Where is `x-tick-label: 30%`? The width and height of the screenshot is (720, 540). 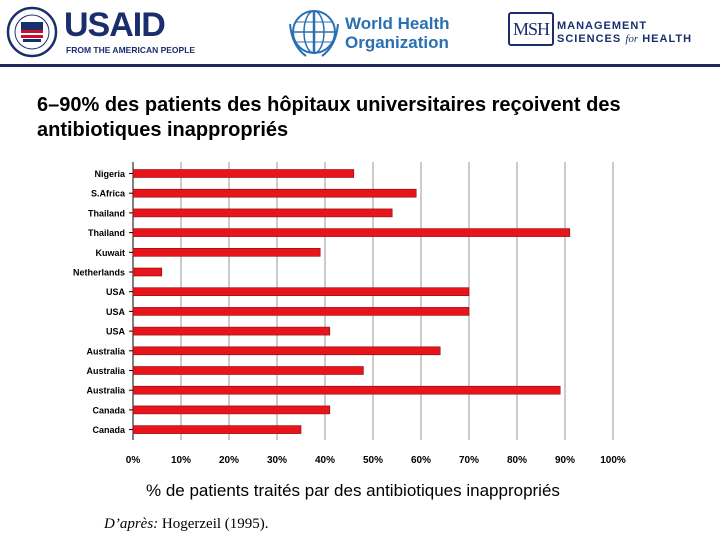
x-tick-label: 30% is located at coordinates (277, 460).